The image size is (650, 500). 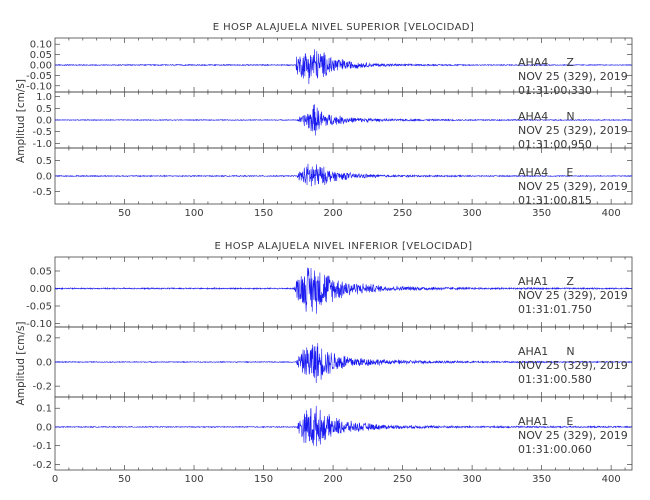 What do you see at coordinates (42, 144) in the screenshot?
I see `y-tick-label: -1.0` at bounding box center [42, 144].